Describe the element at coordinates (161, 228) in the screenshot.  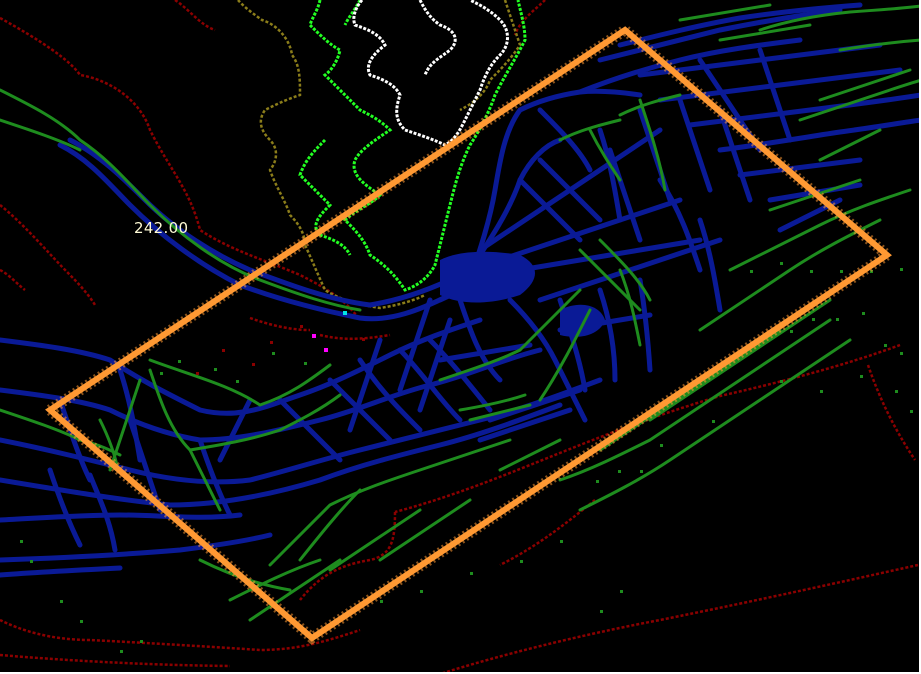
I see `elevation-label: 242.00` at that location.